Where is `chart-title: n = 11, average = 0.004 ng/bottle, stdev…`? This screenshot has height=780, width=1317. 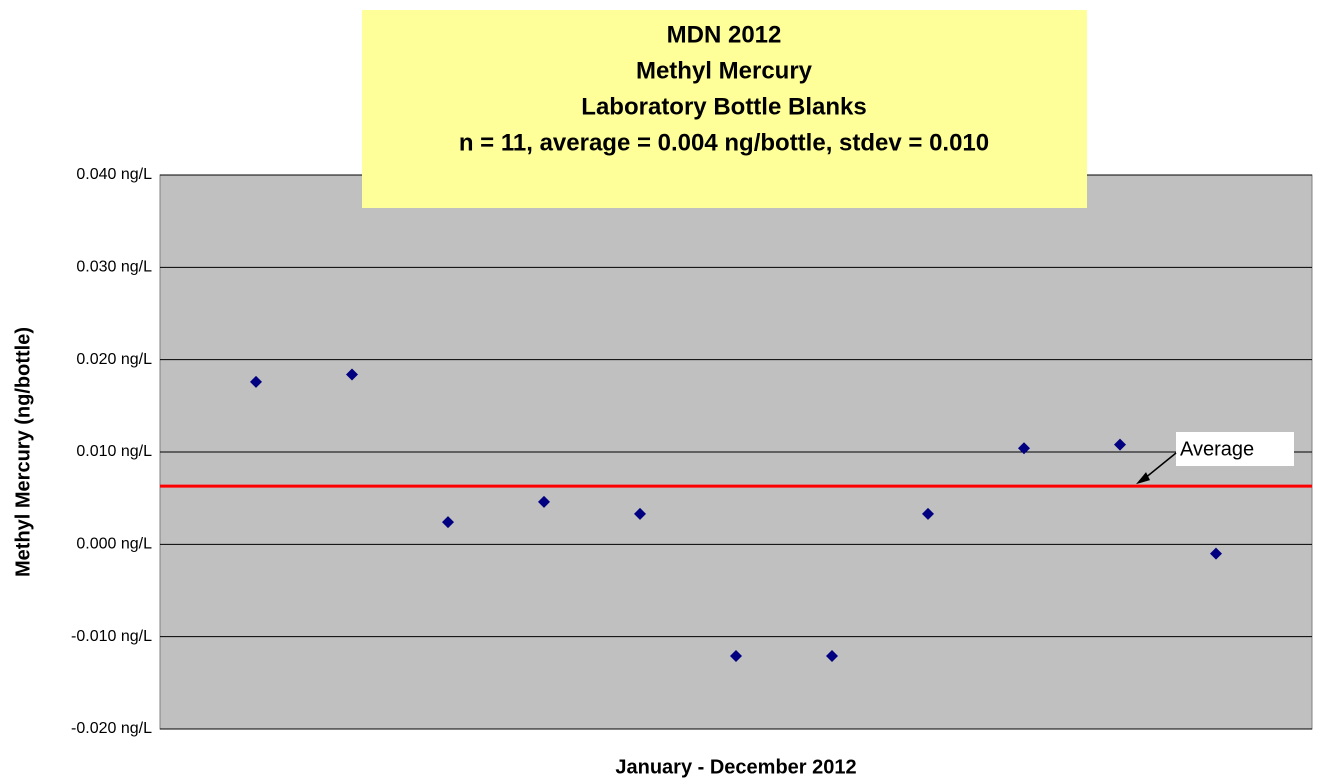
chart-title: n = 11, average = 0.004 ng/bottle, stdev… is located at coordinates (724, 142).